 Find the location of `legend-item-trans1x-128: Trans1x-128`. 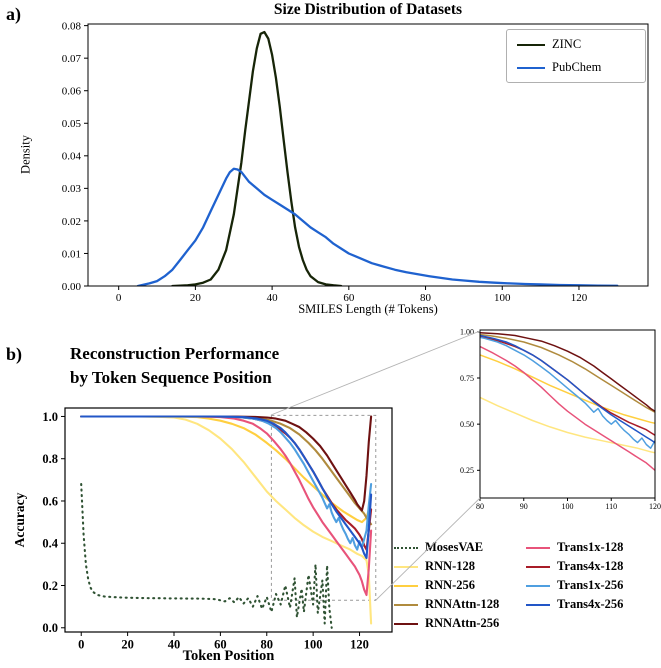

legend-item-trans1x-128: Trans1x-128 is located at coordinates (593, 547).